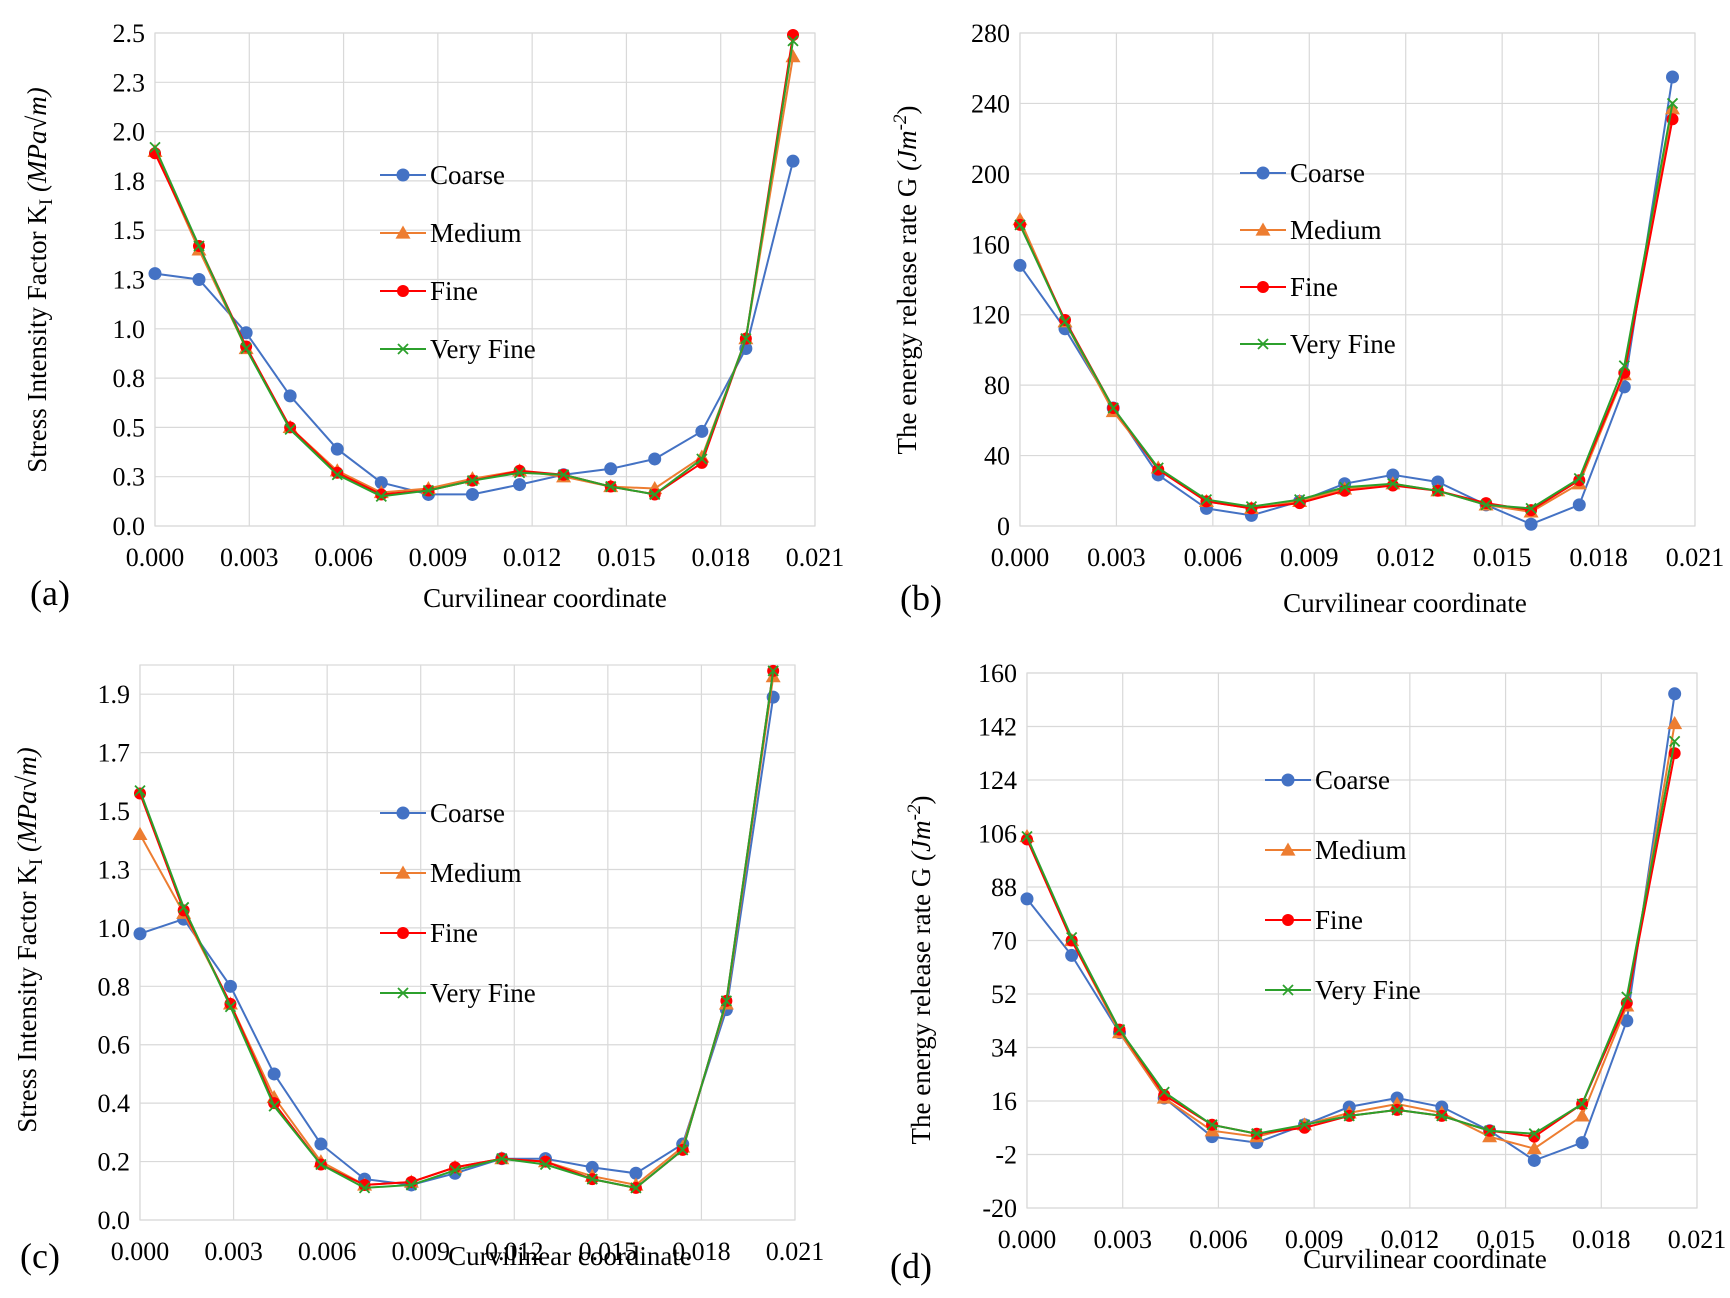  I want to click on y-tick-label: 120, so click(990, 315).